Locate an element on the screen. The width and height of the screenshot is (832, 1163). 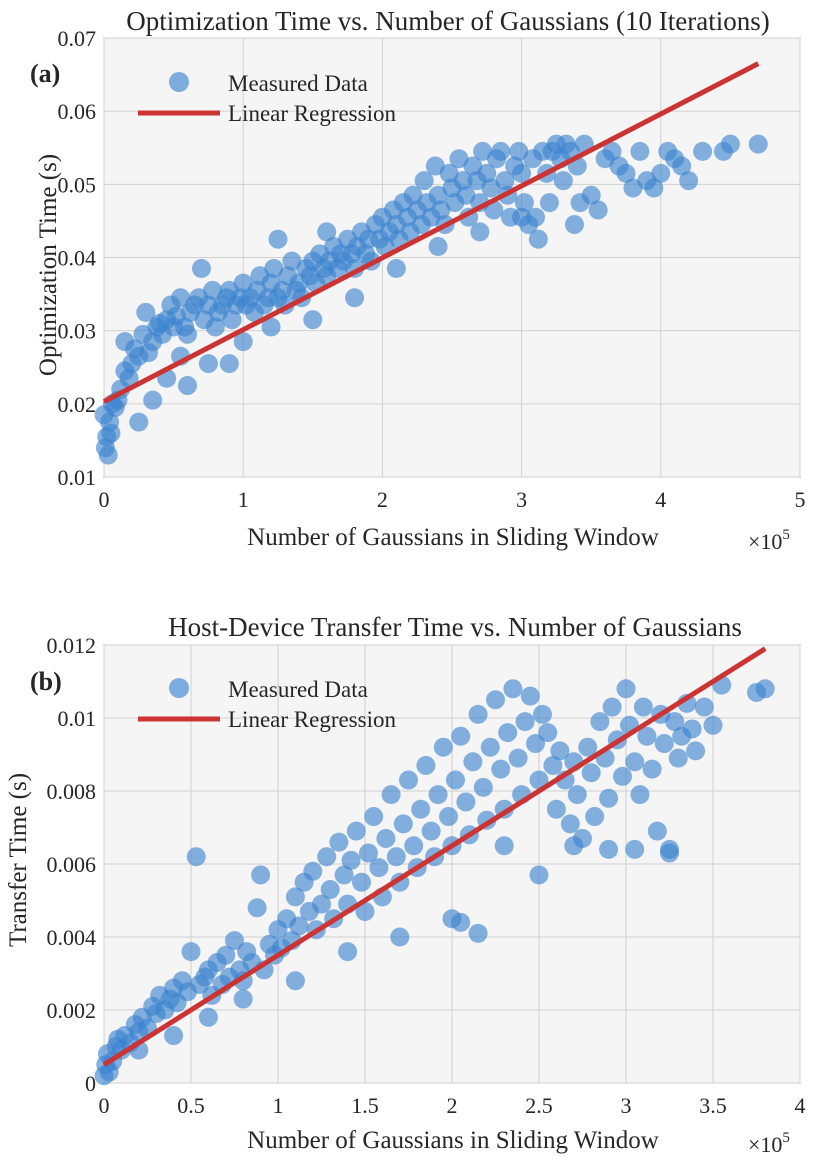
x-tick-label: 2 is located at coordinates (452, 1105).